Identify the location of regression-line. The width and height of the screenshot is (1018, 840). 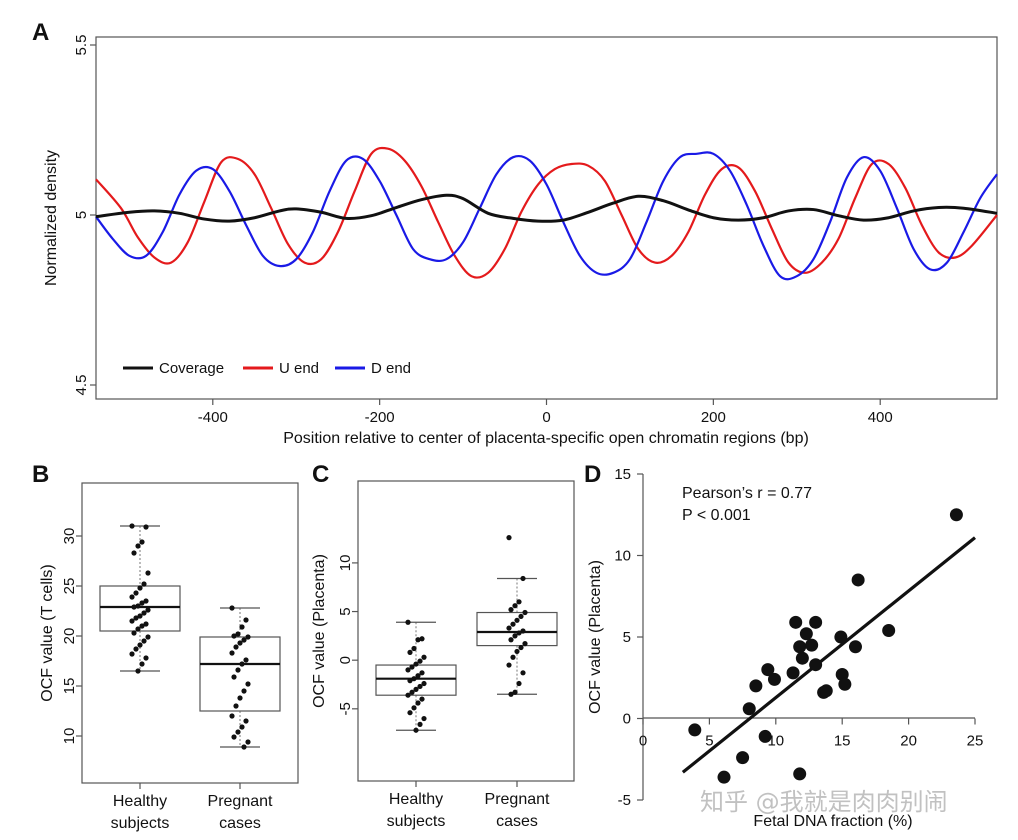
(829, 655).